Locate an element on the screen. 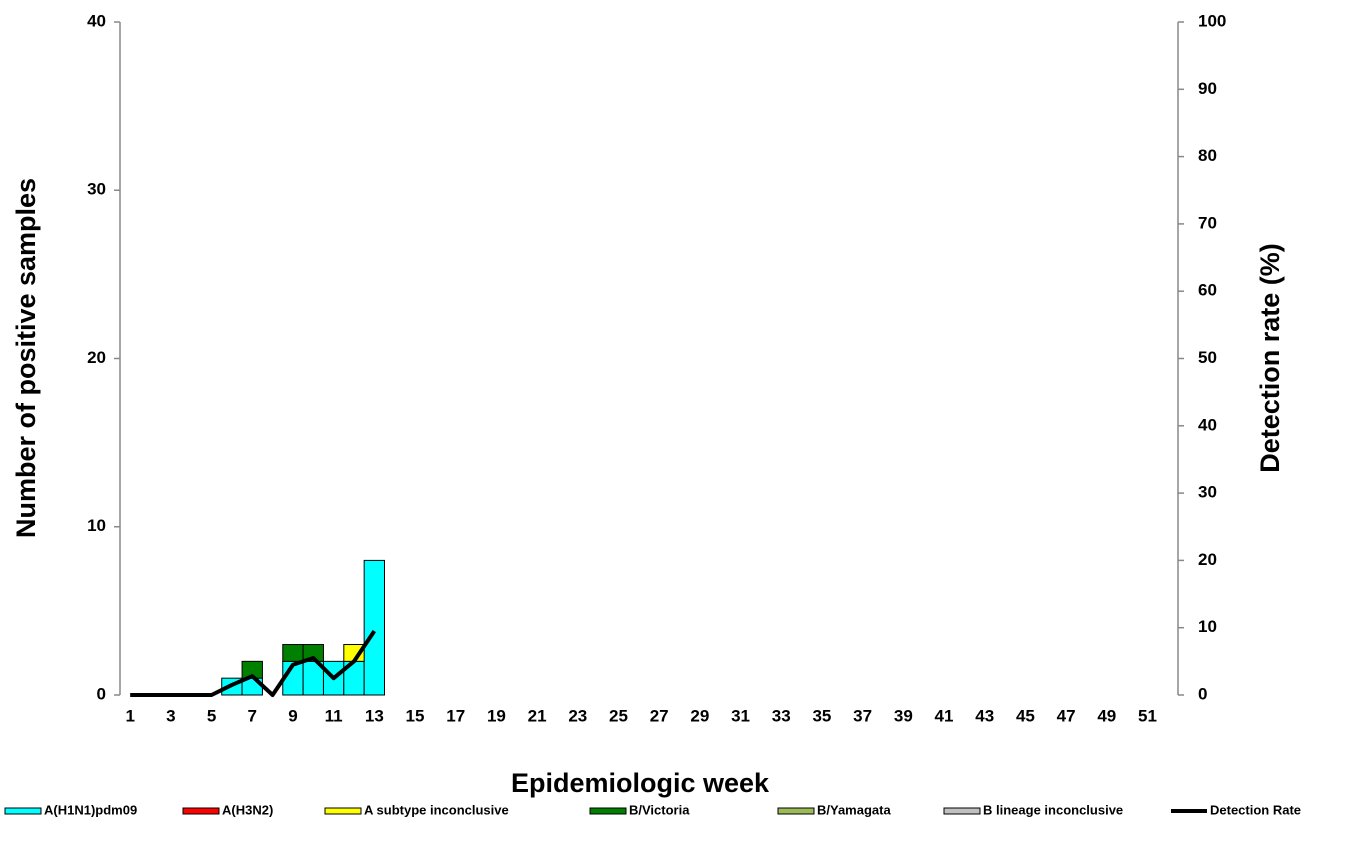 The width and height of the screenshot is (1365, 852). y2-tick-label: 100 is located at coordinates (1212, 20).